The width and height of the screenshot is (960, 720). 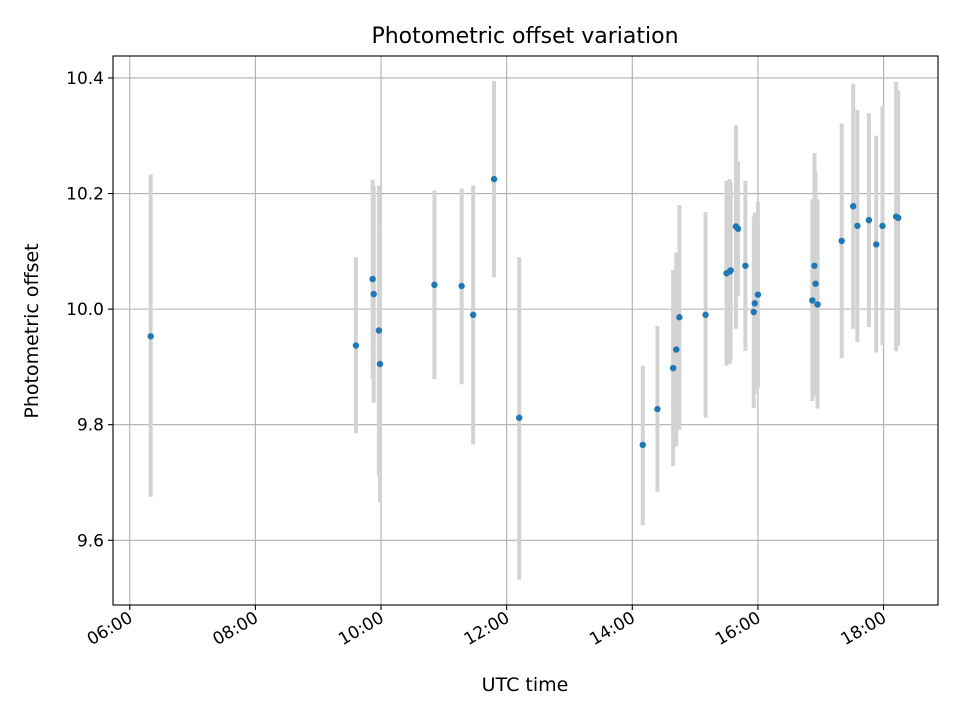 I want to click on y-tick-label: 10.2, so click(x=85, y=195).